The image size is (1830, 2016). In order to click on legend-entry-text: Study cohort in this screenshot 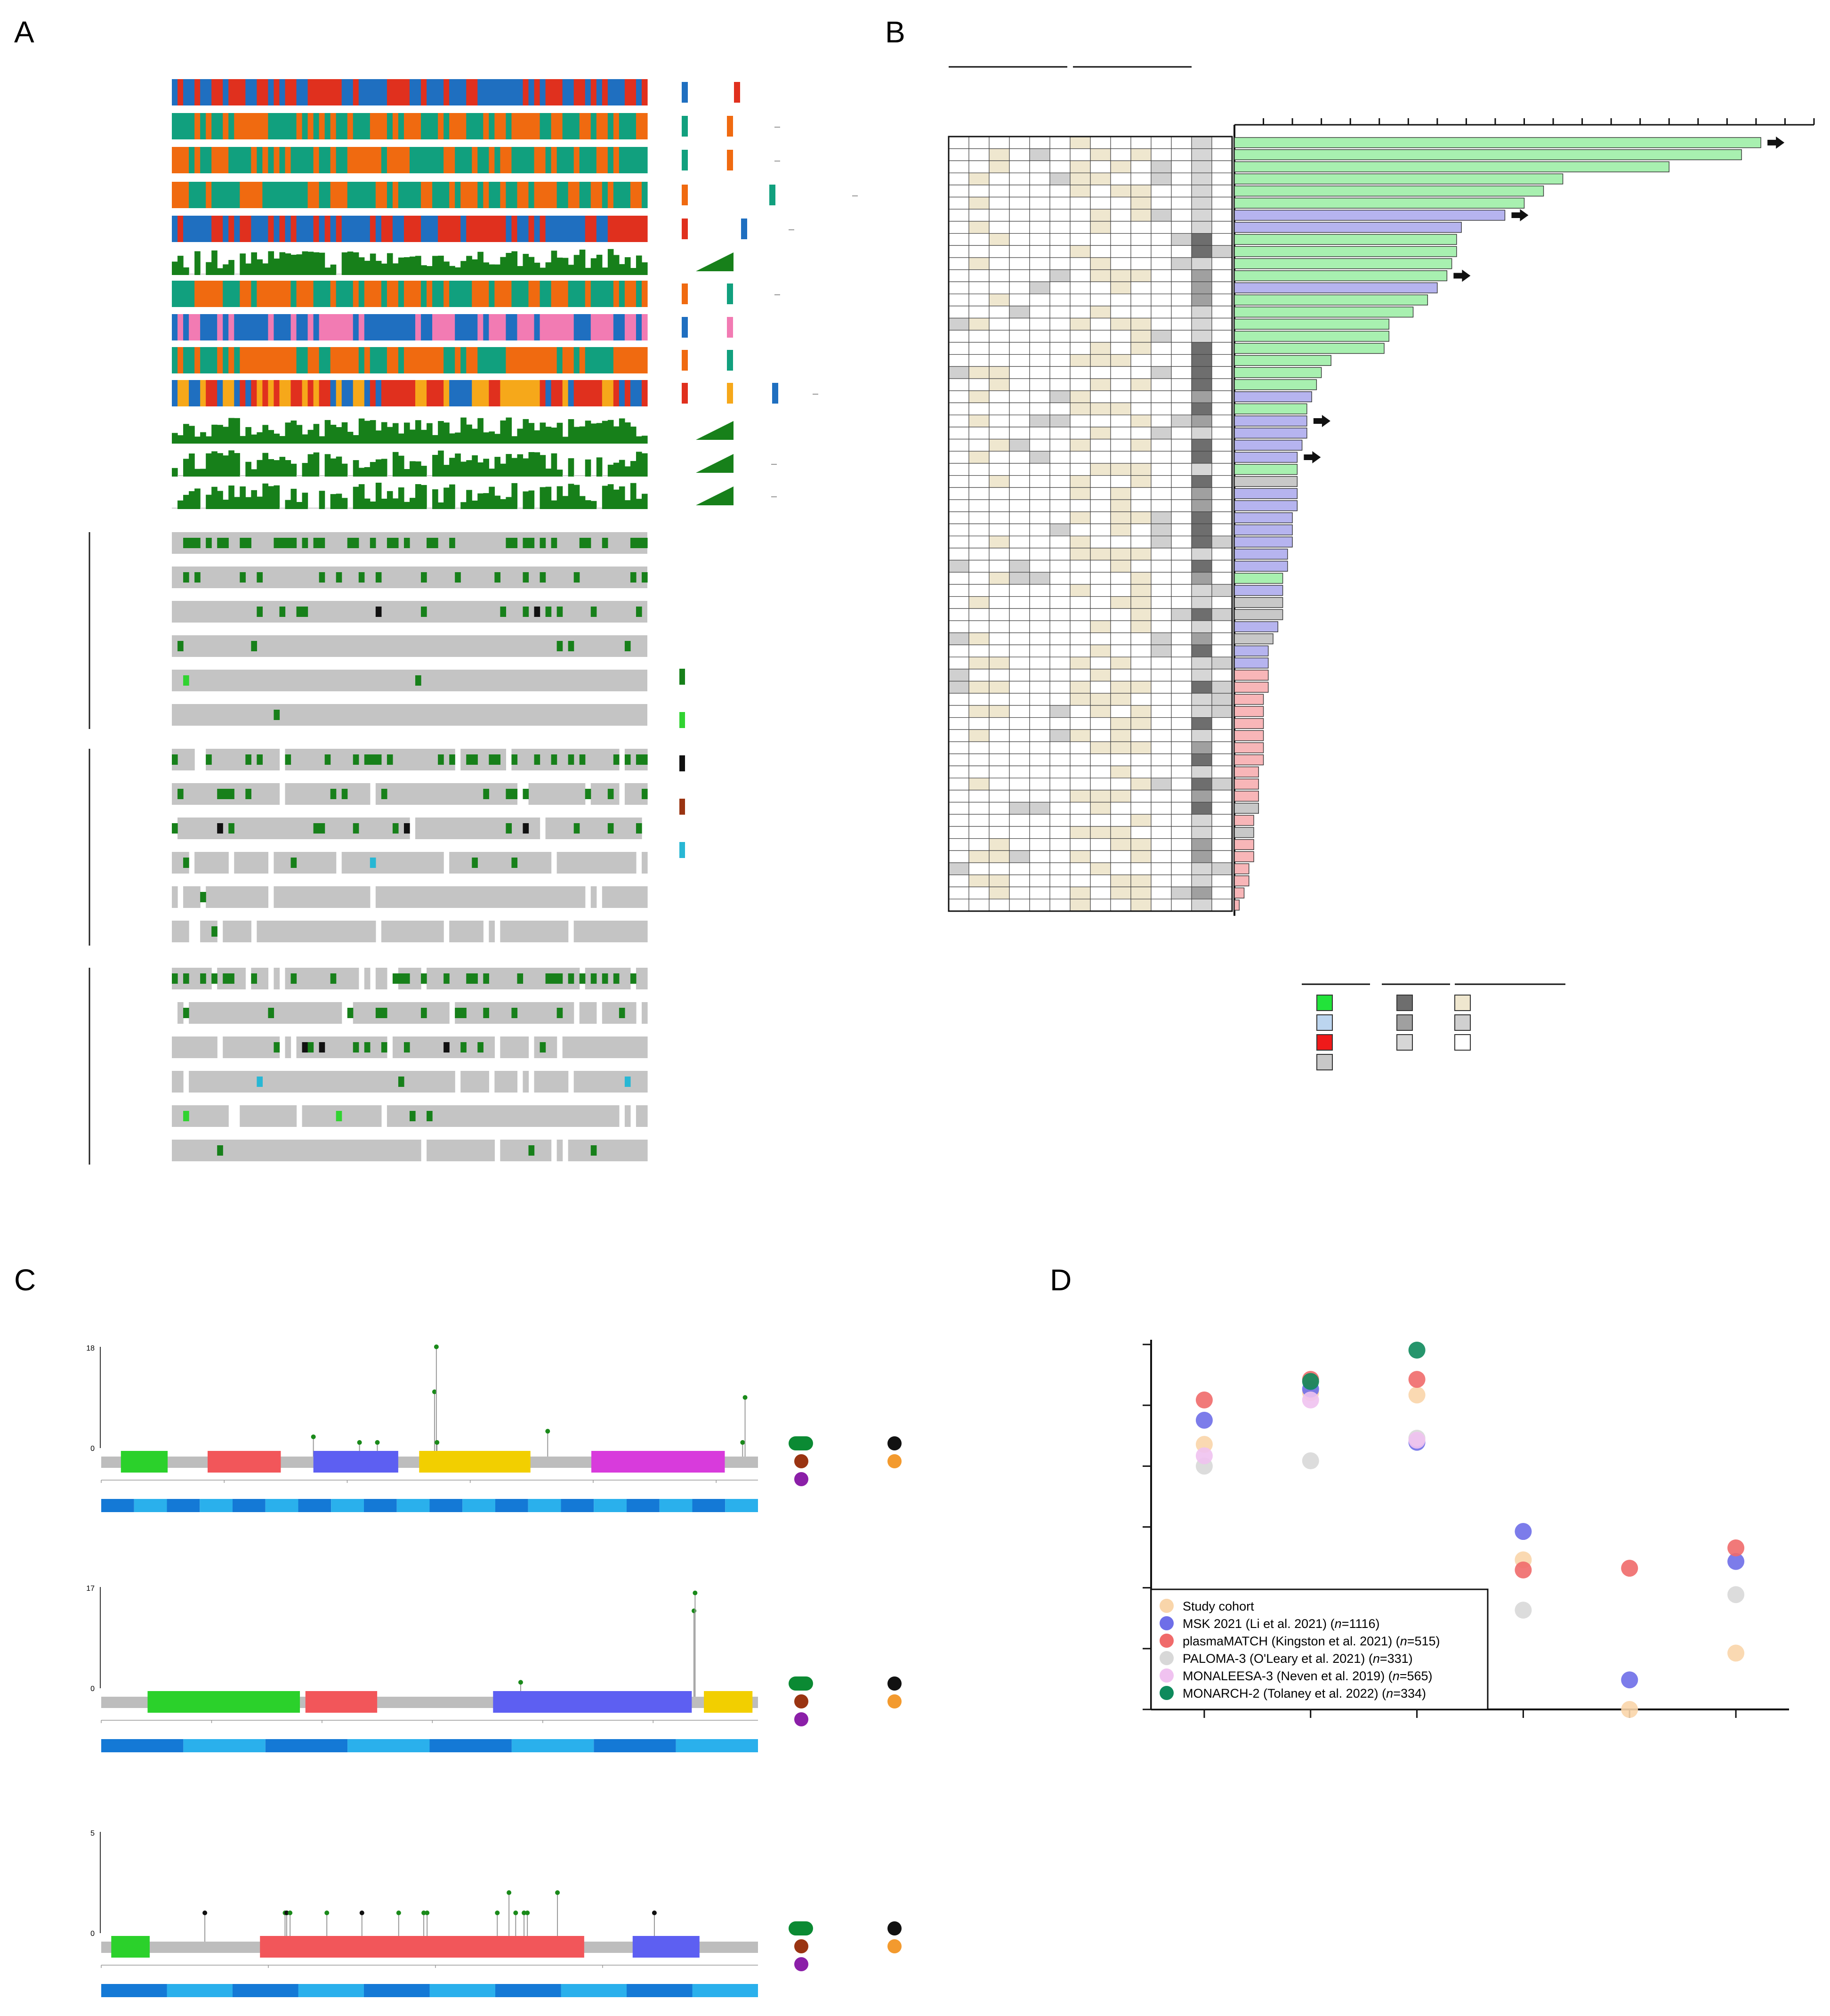, I will do `click(1218, 1606)`.